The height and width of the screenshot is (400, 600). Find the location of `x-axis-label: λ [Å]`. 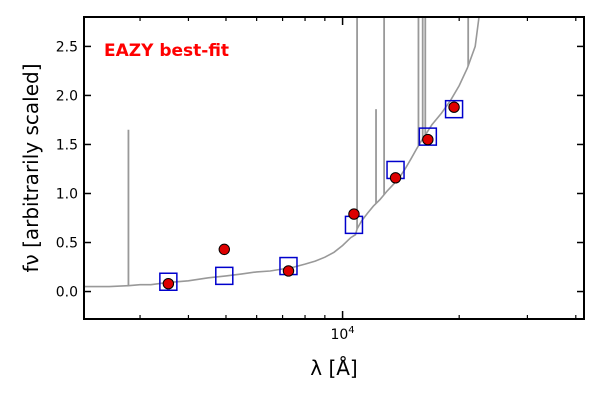

x-axis-label: λ [Å] is located at coordinates (333, 368).